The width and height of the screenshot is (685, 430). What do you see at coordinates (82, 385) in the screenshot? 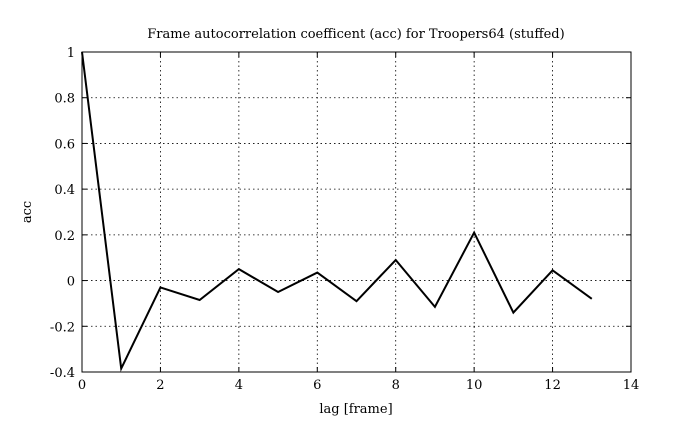
I see `x-tick-label: 0` at bounding box center [82, 385].